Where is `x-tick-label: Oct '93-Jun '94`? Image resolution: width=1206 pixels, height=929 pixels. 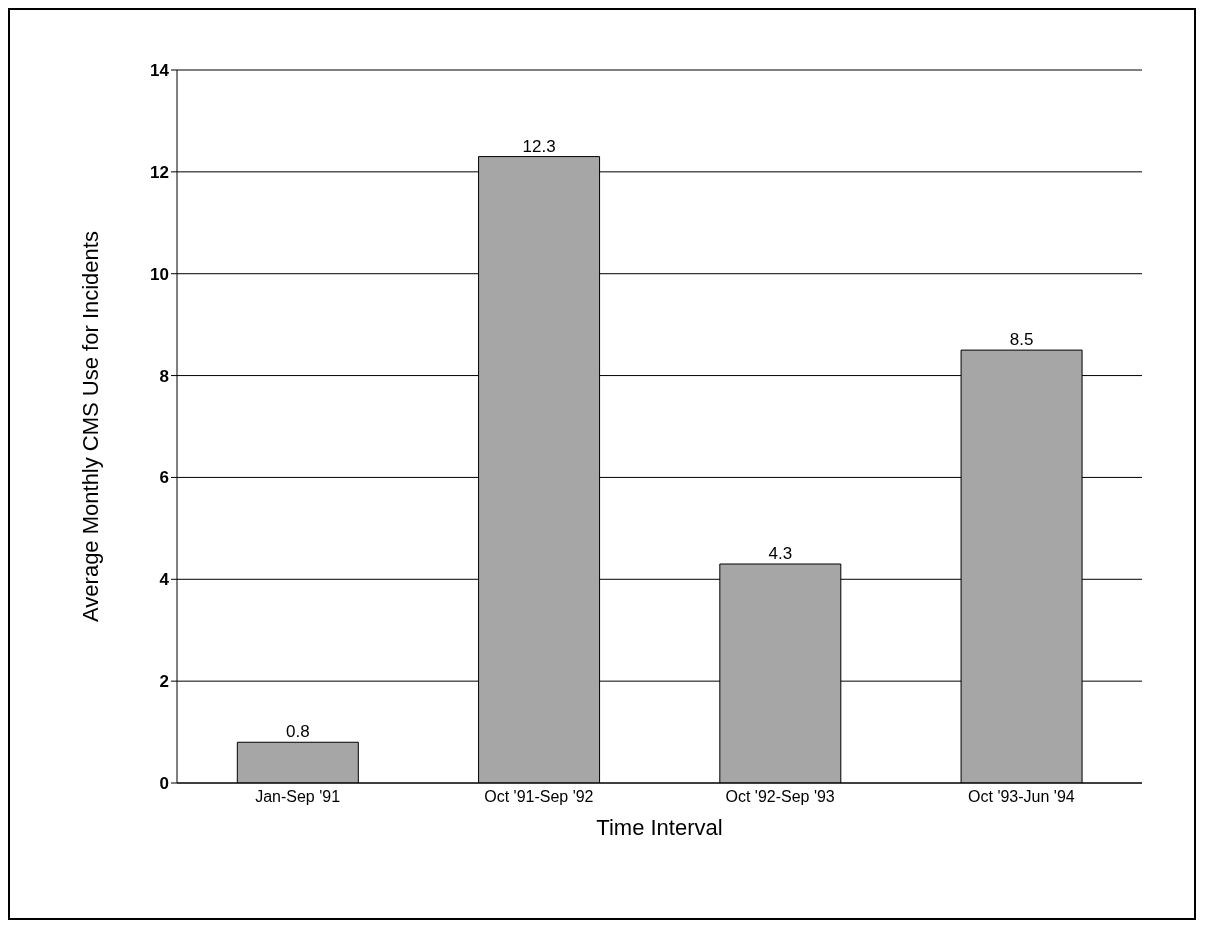
x-tick-label: Oct '93-Jun '94 is located at coordinates (1021, 797).